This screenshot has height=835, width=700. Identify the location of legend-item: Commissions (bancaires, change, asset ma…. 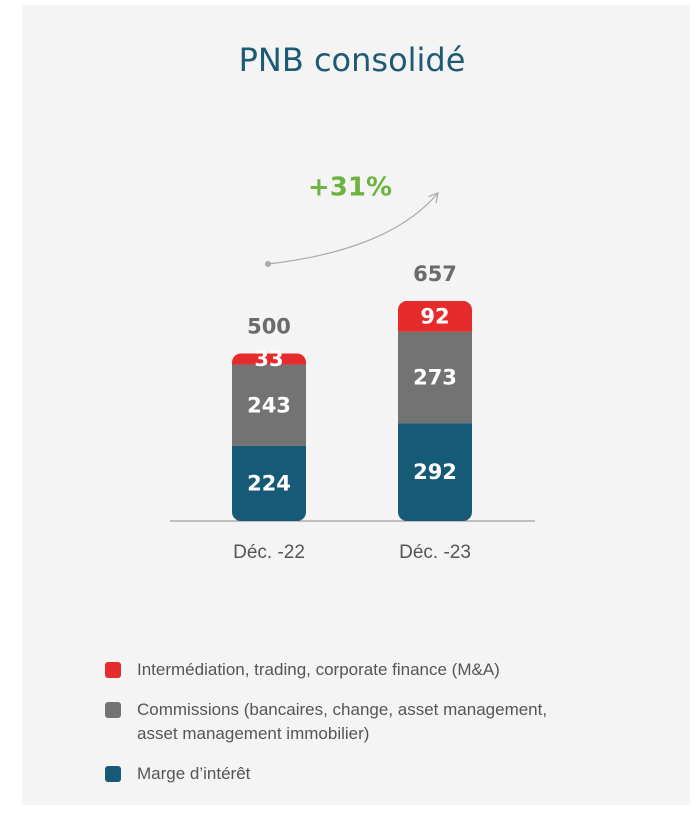
(355, 722).